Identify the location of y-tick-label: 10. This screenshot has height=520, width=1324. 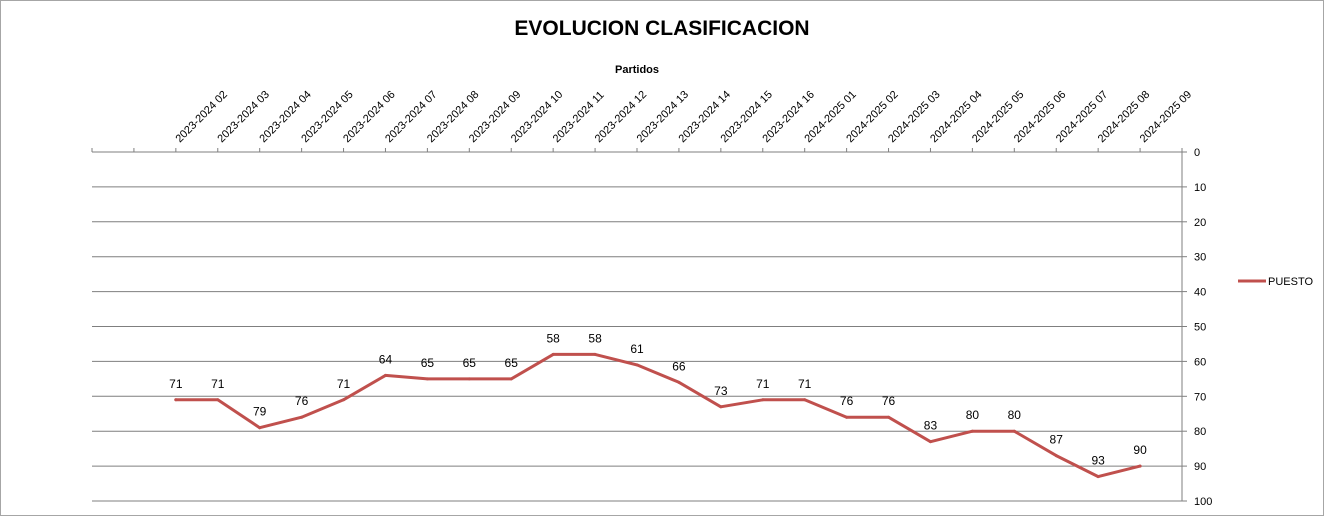
(1200, 188).